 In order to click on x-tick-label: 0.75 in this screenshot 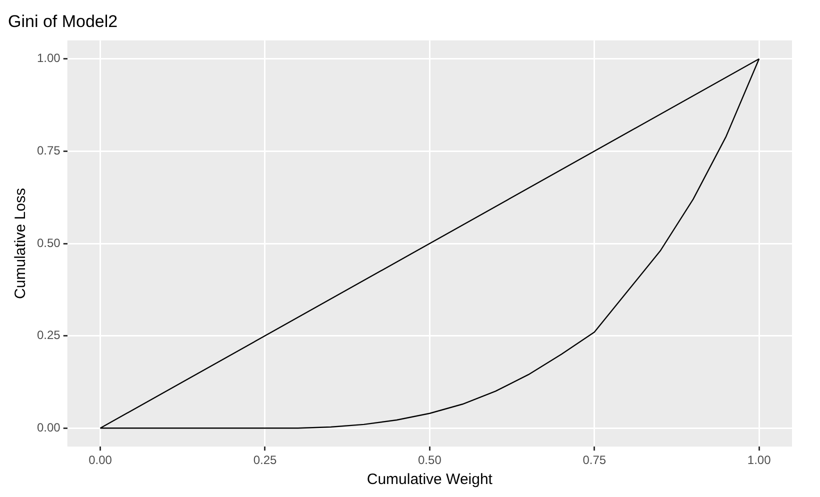, I will do `click(594, 460)`.